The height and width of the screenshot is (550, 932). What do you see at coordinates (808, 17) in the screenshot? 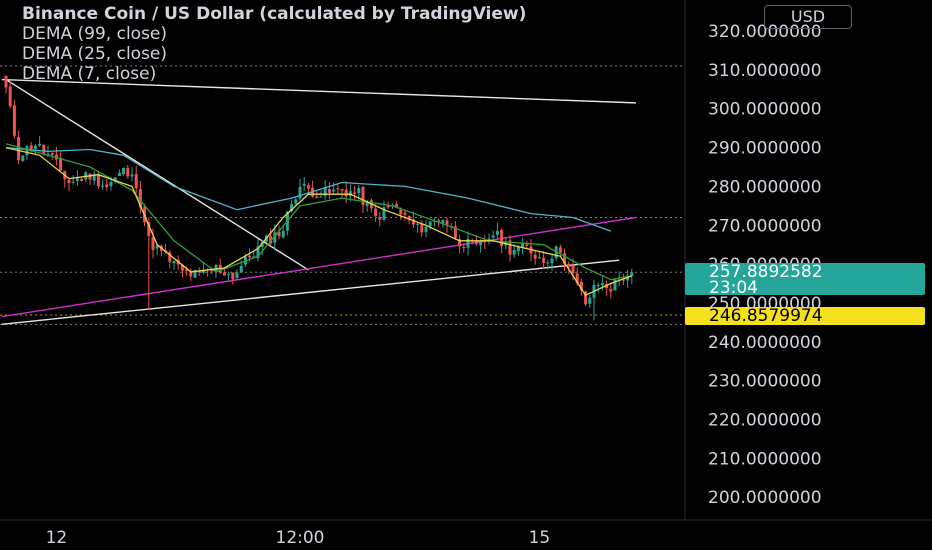
I see `currency-button: USD` at bounding box center [808, 17].